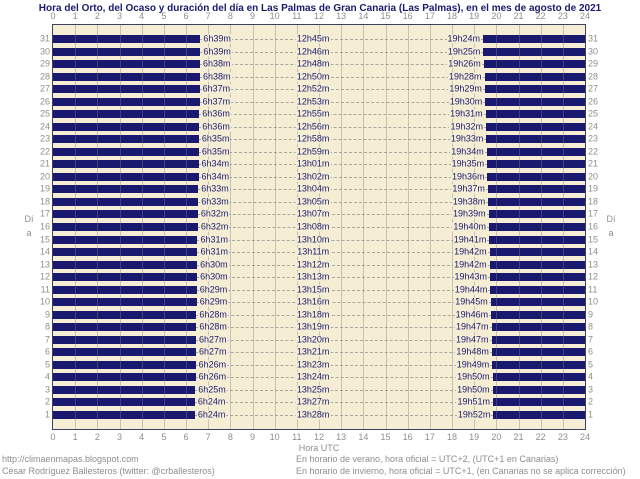 The width and height of the screenshot is (640, 479). Describe the element at coordinates (216, 101) in the screenshot. I see `sunrise-time-label: 6h37m` at that location.